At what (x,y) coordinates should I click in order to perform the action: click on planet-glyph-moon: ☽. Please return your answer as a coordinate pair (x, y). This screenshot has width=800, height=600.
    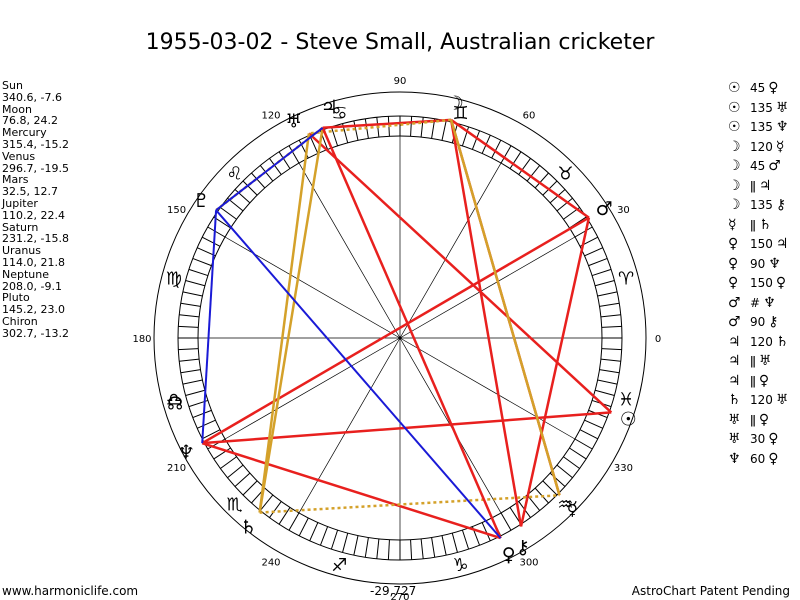
    Looking at the image, I should click on (455, 103).